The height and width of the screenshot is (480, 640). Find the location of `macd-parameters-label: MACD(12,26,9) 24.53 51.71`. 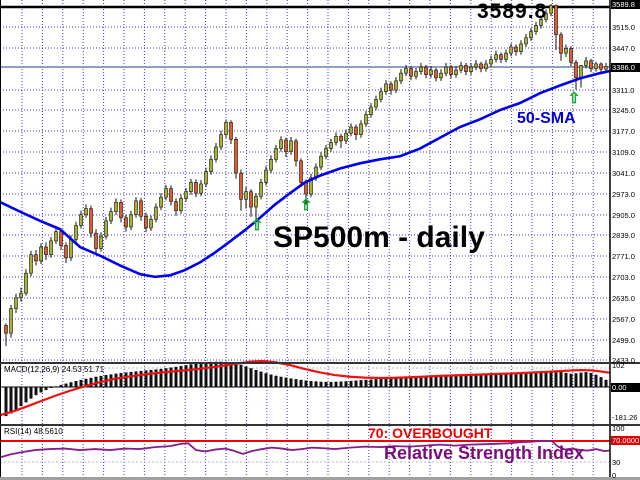

macd-parameters-label: MACD(12,26,9) 24.53 51.71 is located at coordinates (54, 369).